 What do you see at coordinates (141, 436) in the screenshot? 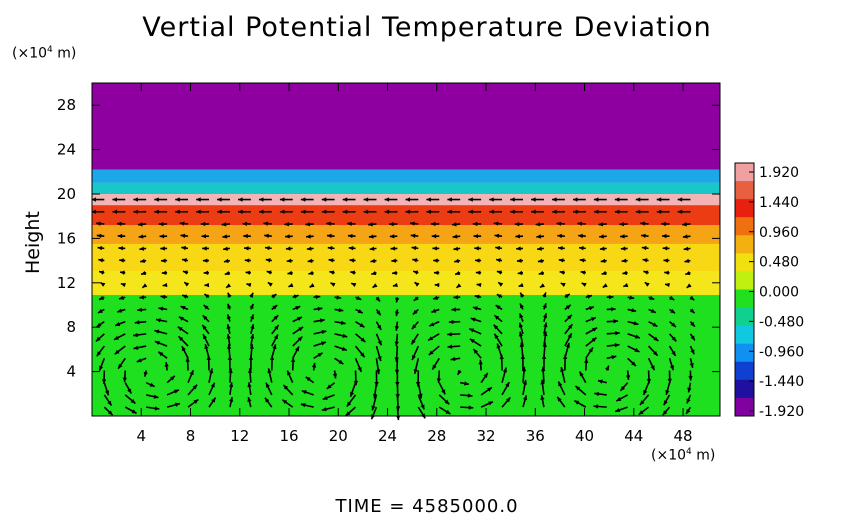
I see `x-tick-label: 4` at bounding box center [141, 436].